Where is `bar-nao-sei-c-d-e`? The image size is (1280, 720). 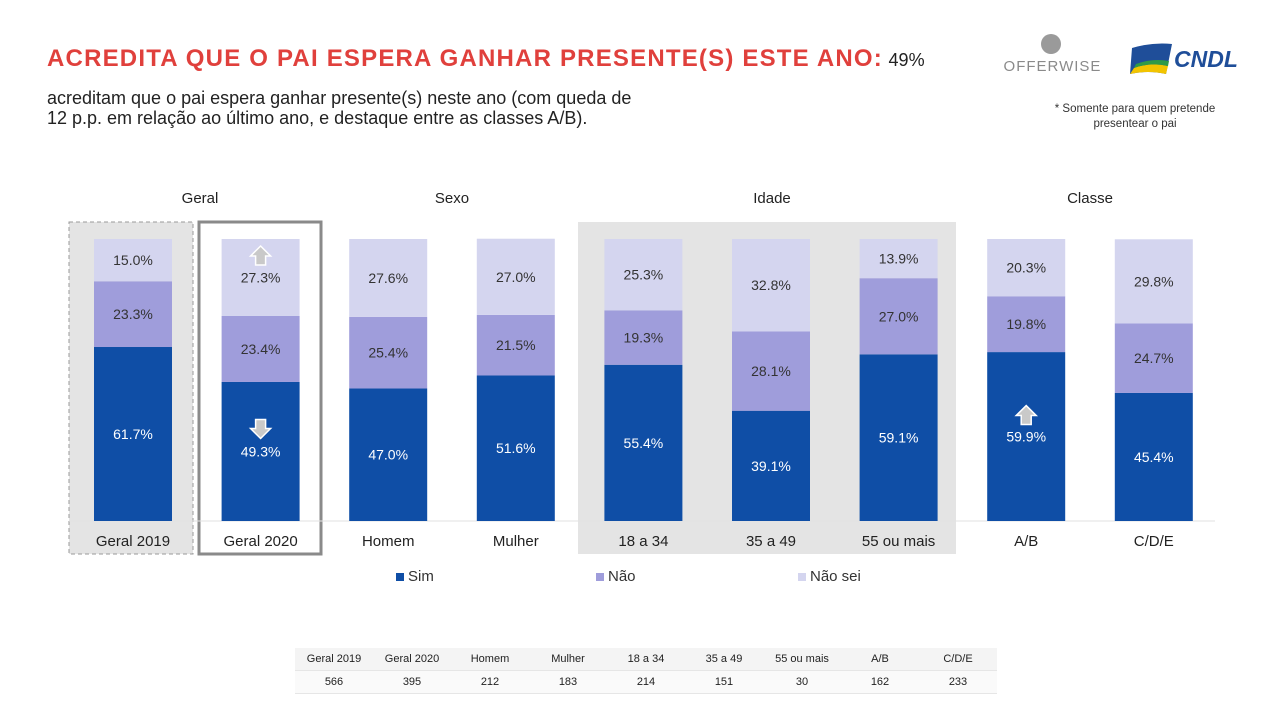
bar-nao-sei-c-d-e is located at coordinates (1153, 281).